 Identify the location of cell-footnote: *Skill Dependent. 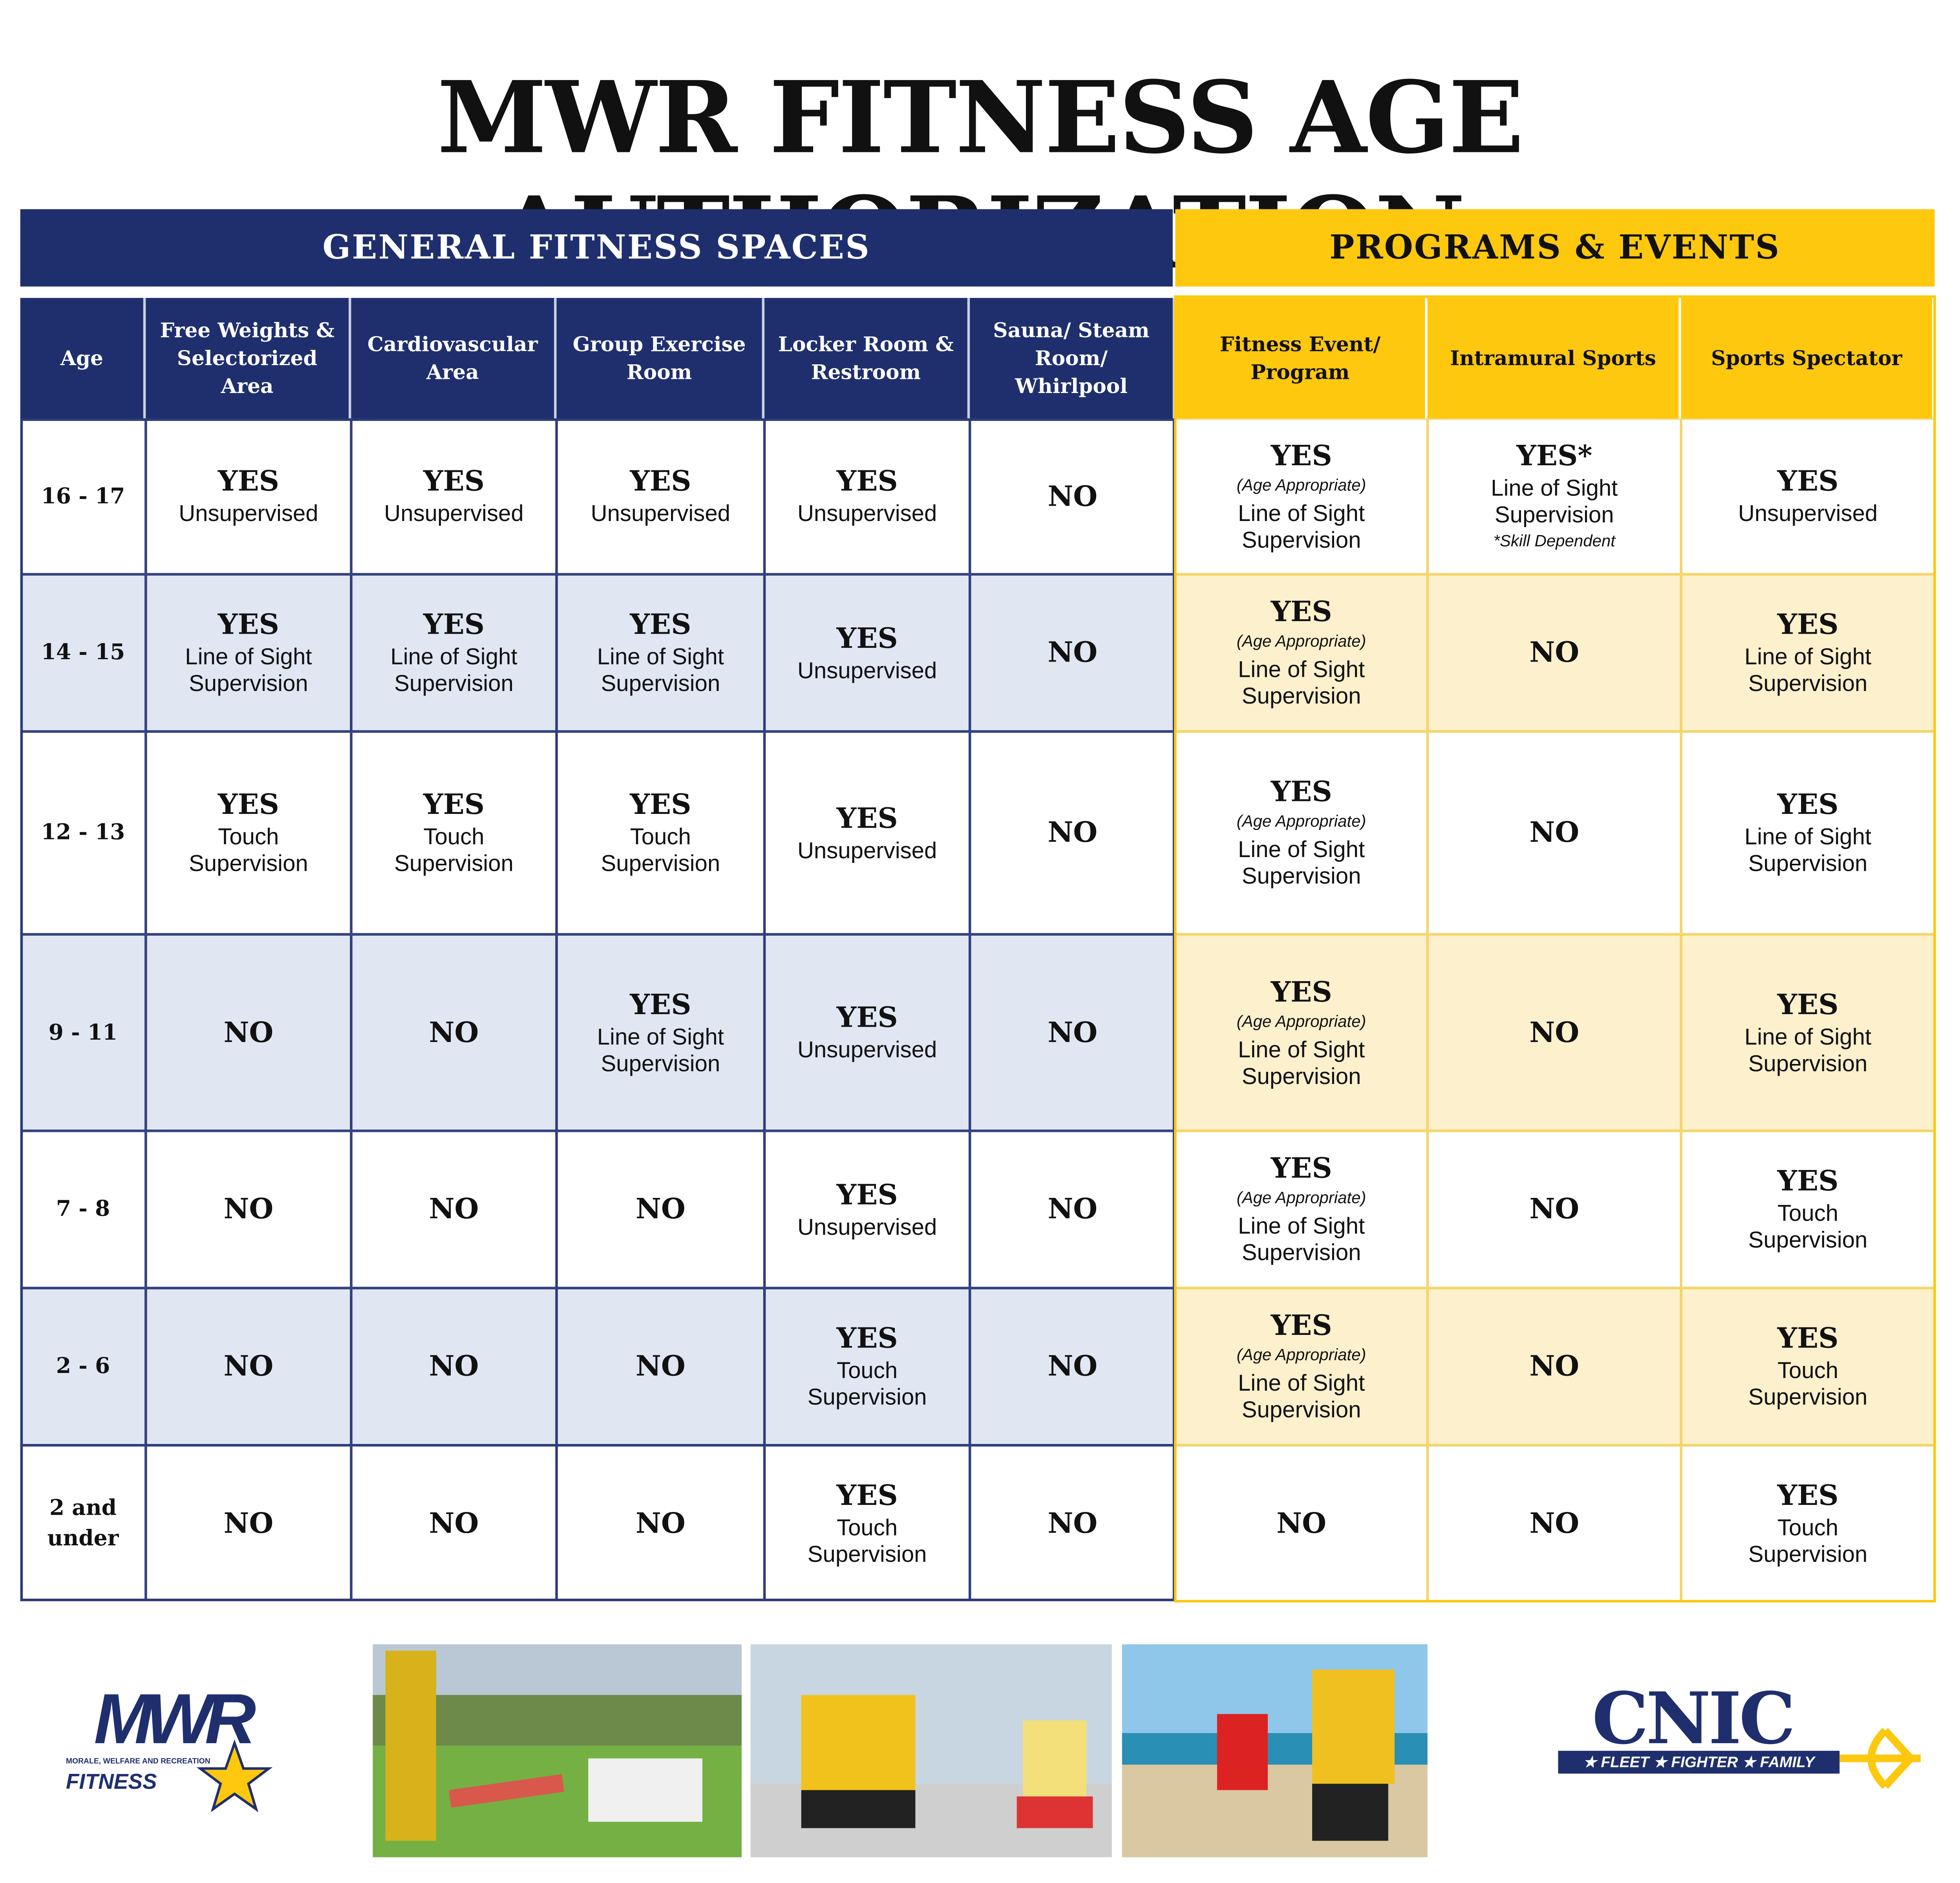
(1554, 540).